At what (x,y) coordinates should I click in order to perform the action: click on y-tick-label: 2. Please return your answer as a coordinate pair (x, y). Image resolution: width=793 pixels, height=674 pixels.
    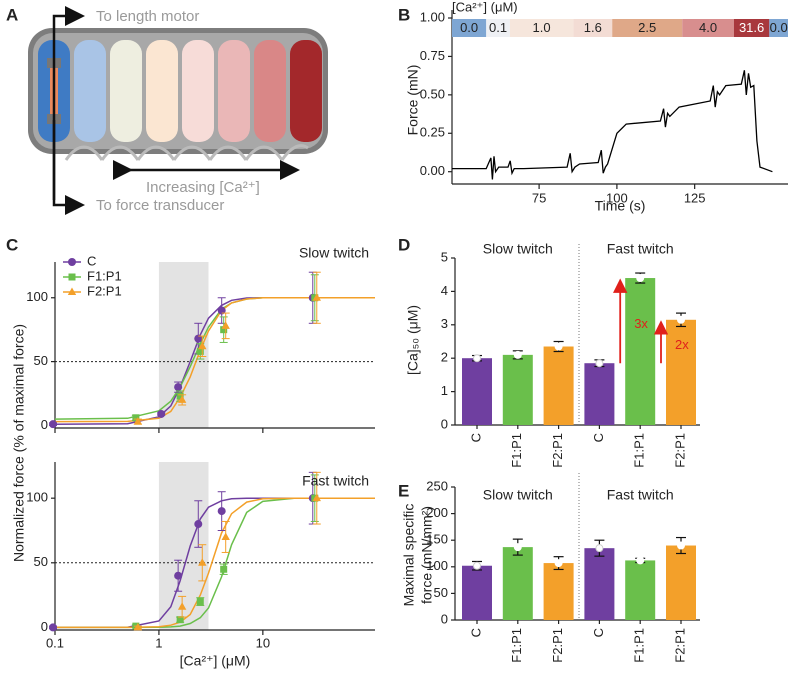
    Looking at the image, I should click on (444, 357).